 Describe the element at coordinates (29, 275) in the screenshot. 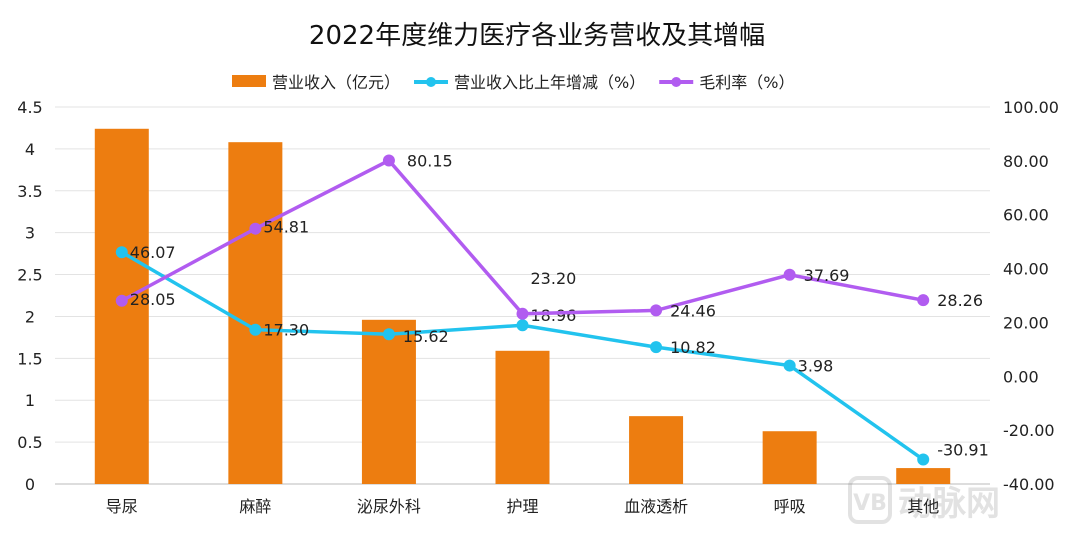

I see `y-left-tick-label: 2.5` at that location.